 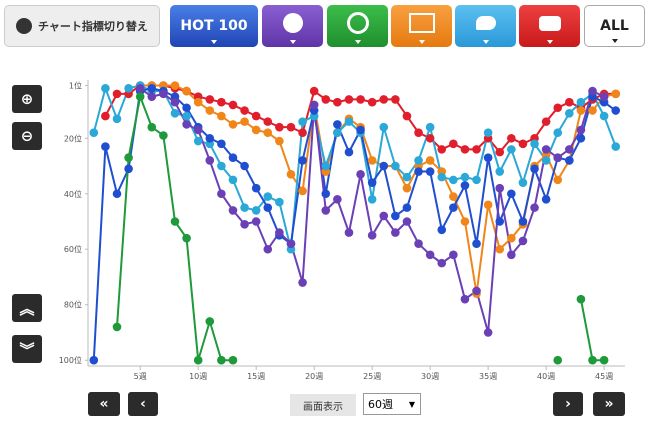 I want to click on twitter-button, so click(x=485, y=26).